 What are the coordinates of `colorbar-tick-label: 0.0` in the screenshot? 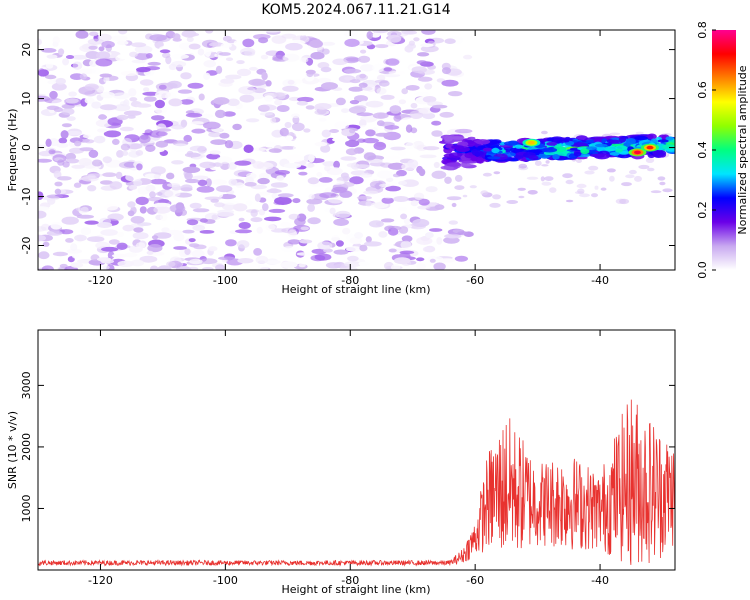 It's located at (702, 270).